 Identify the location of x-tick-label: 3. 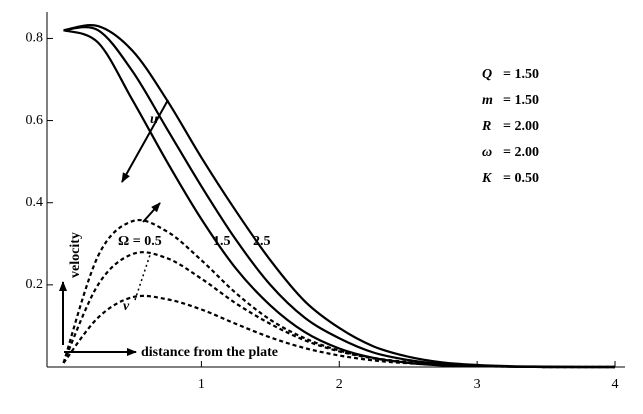
(477, 384).